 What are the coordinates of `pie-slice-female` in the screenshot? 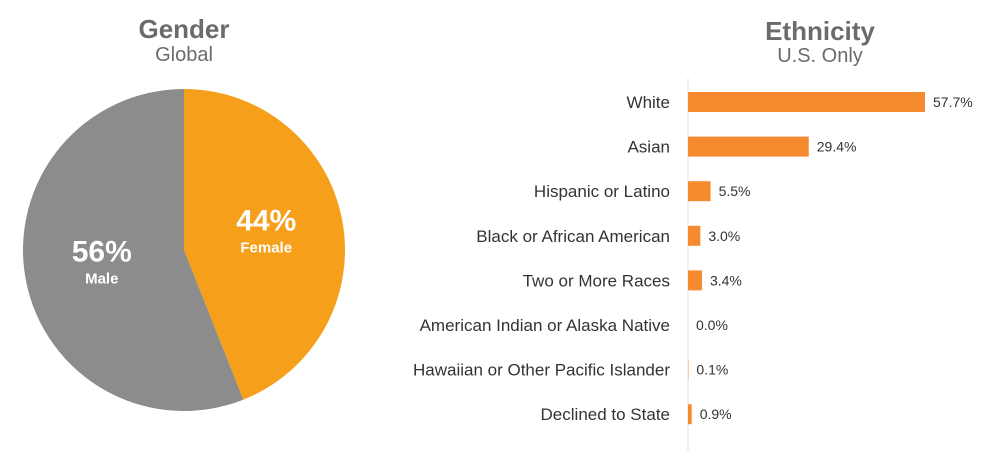 It's located at (264, 244).